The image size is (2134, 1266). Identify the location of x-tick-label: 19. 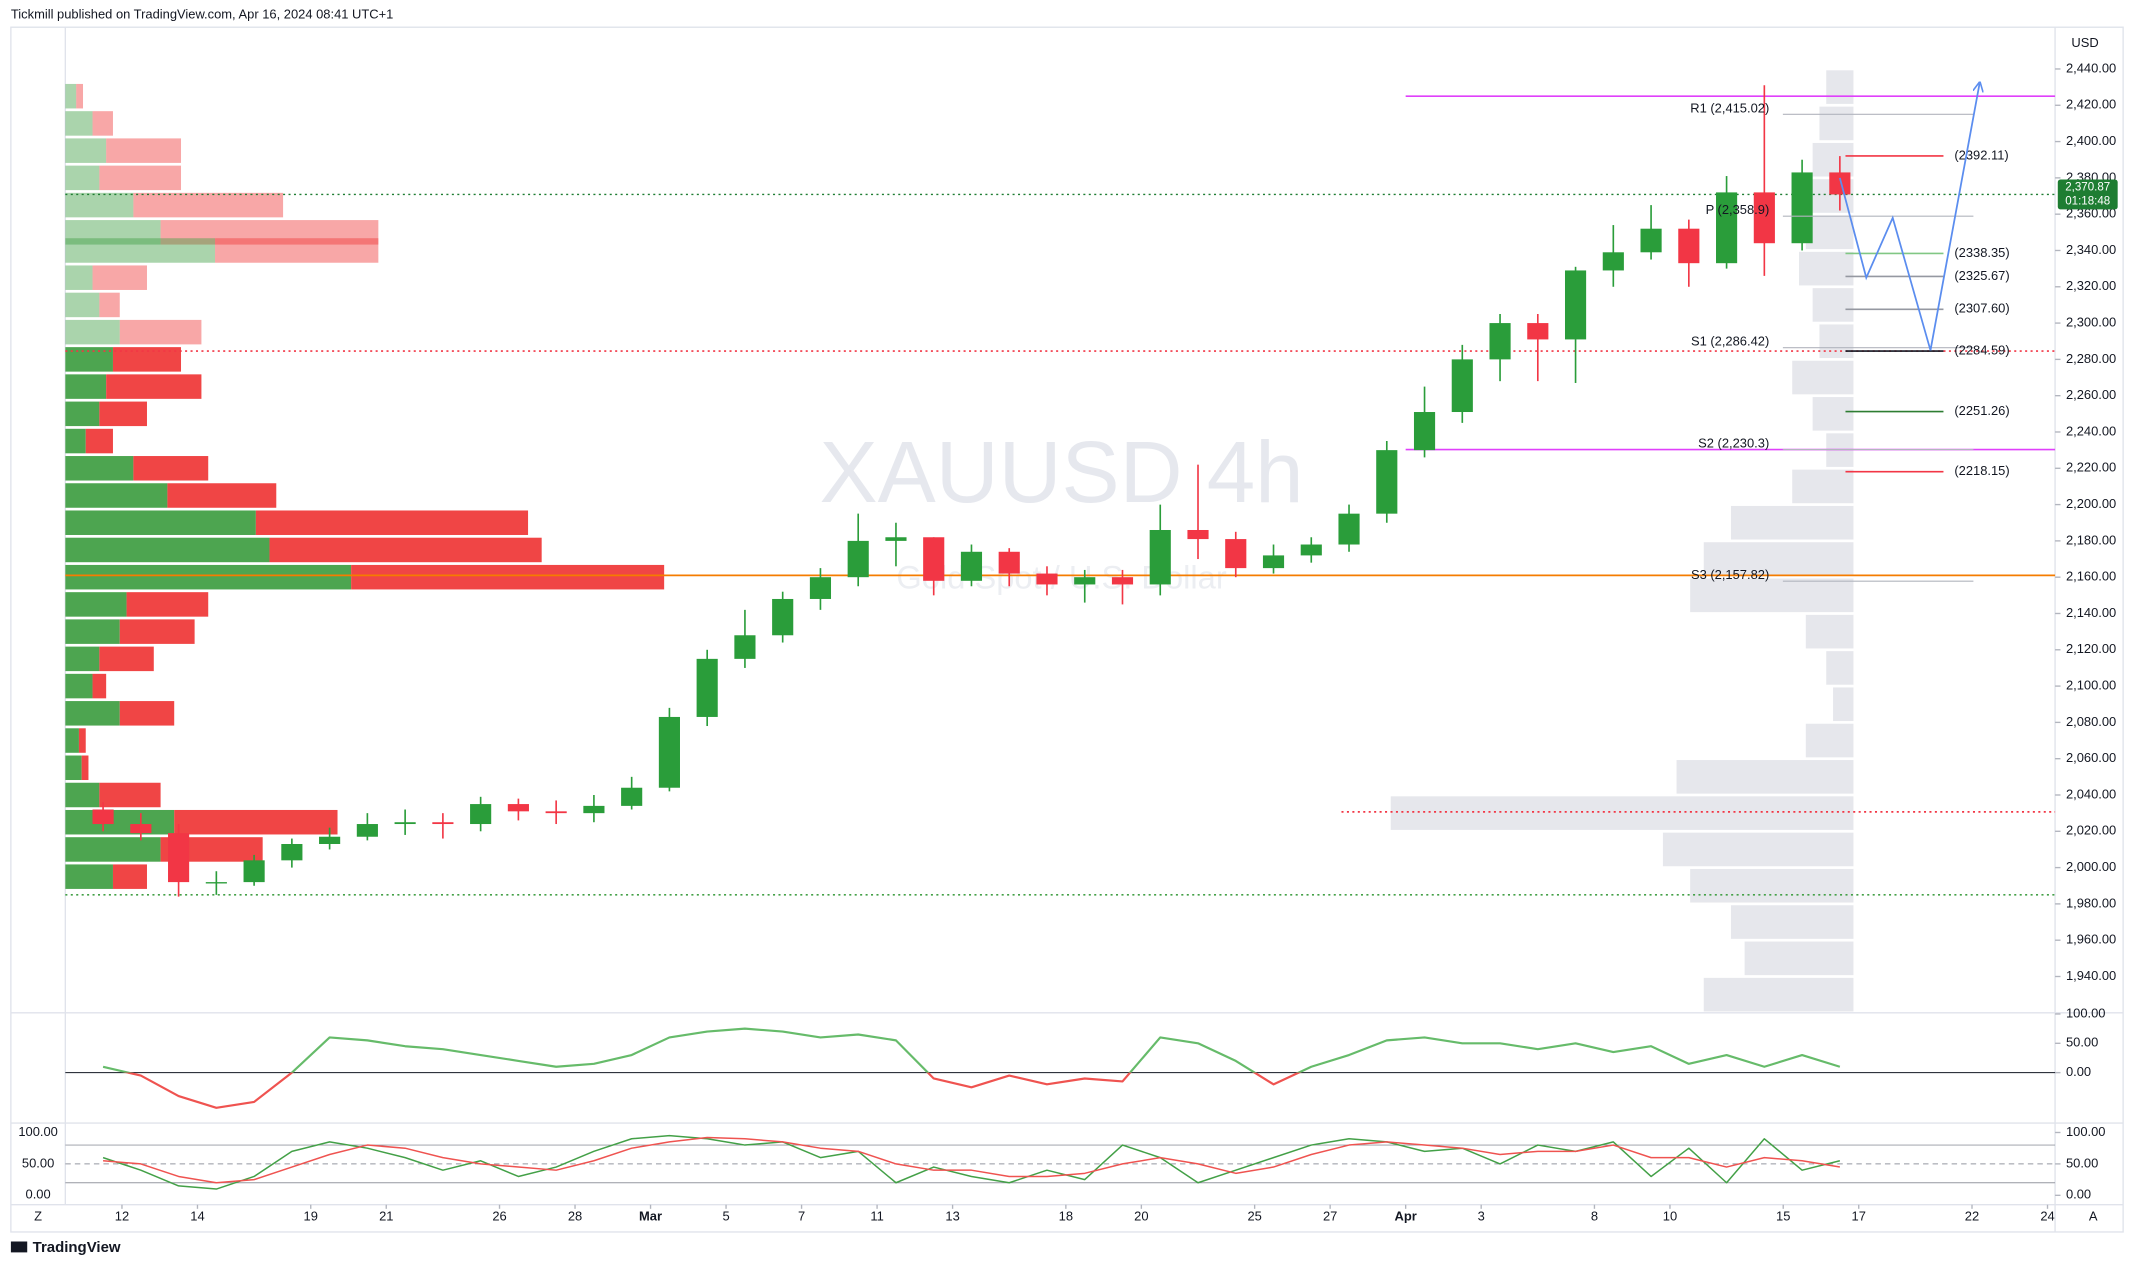
(311, 1215).